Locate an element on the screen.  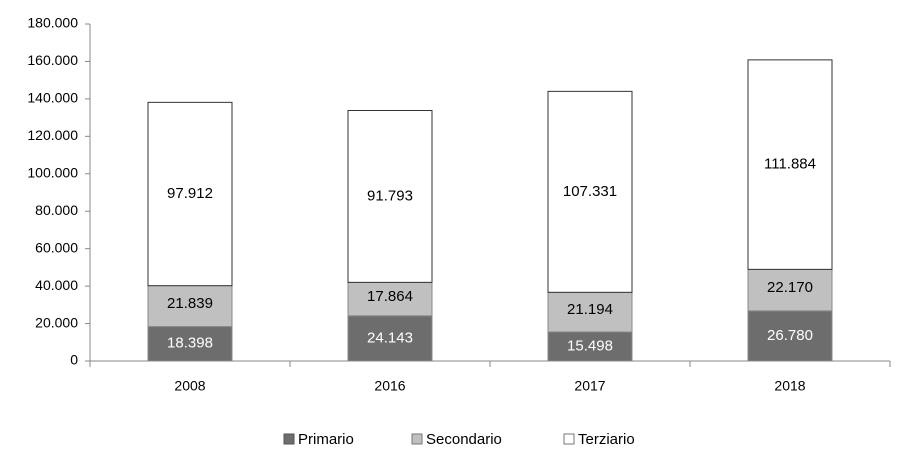
data-label: 18.398 is located at coordinates (190, 343).